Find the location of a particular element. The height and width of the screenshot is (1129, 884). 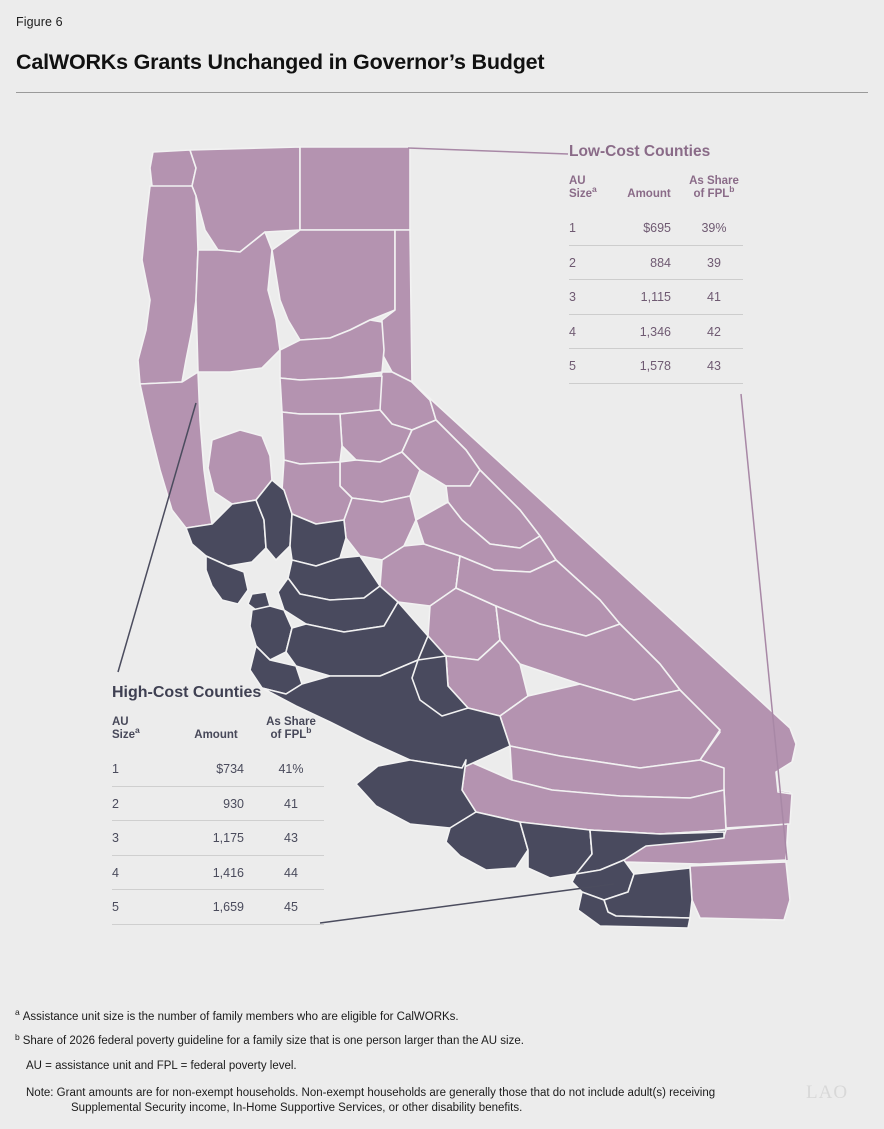

table-row: 1 $695 39% is located at coordinates (656, 228).